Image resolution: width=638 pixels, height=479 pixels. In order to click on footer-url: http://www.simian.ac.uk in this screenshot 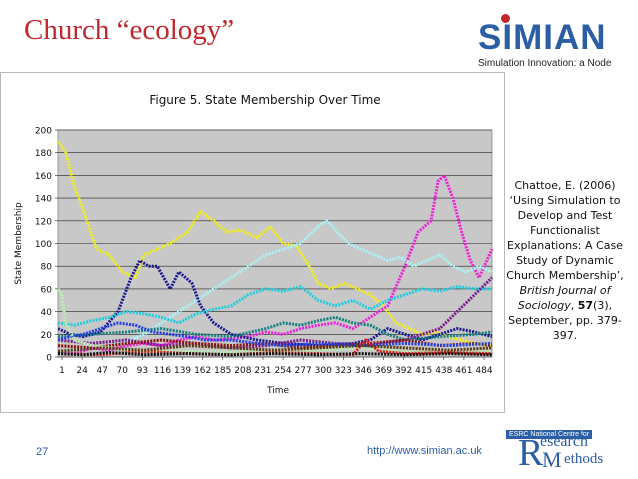, I will do `click(424, 451)`.